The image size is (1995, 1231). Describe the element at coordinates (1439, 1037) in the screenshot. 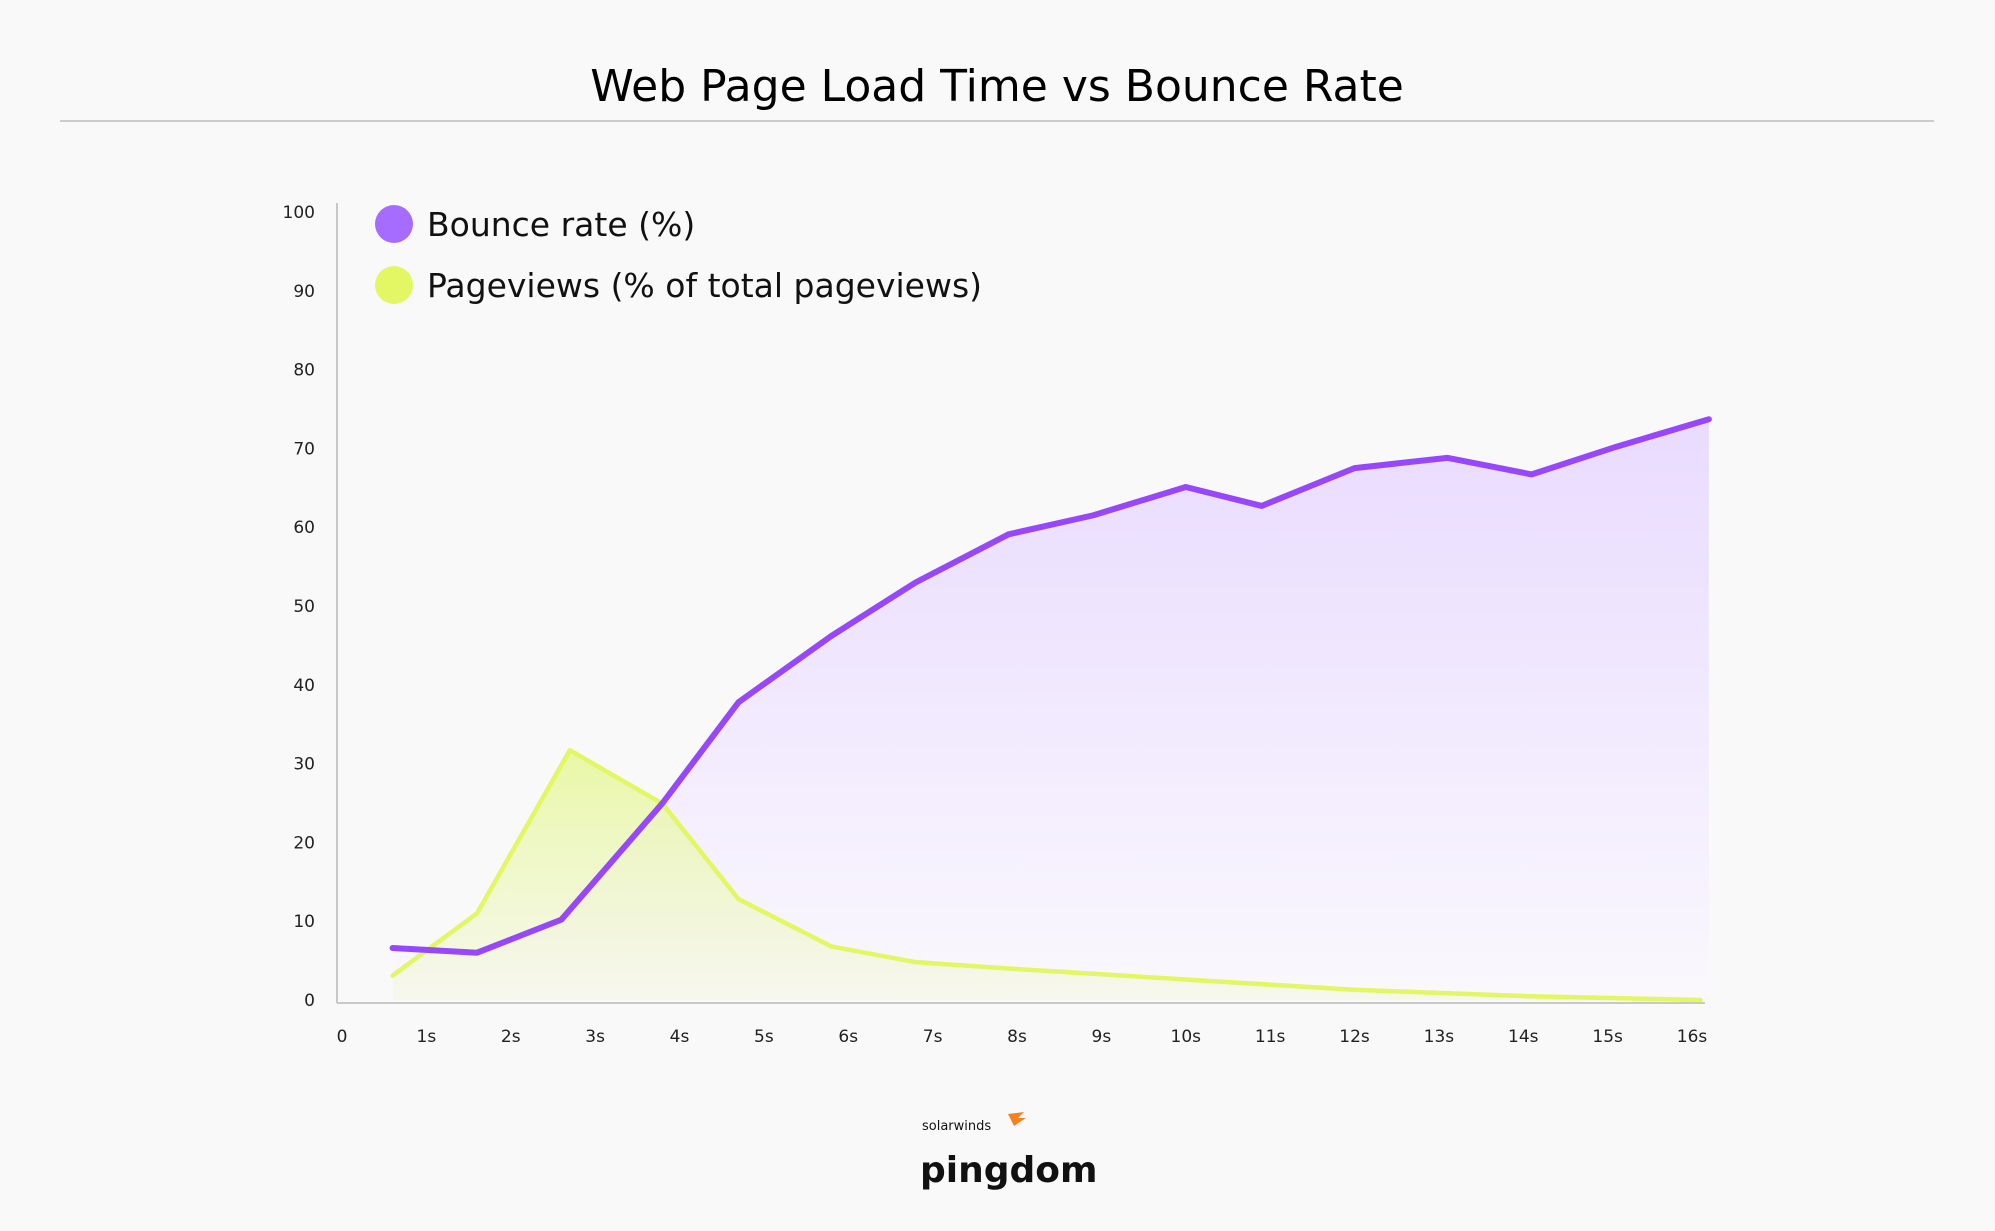

I see `x-tick-label: 13s` at that location.